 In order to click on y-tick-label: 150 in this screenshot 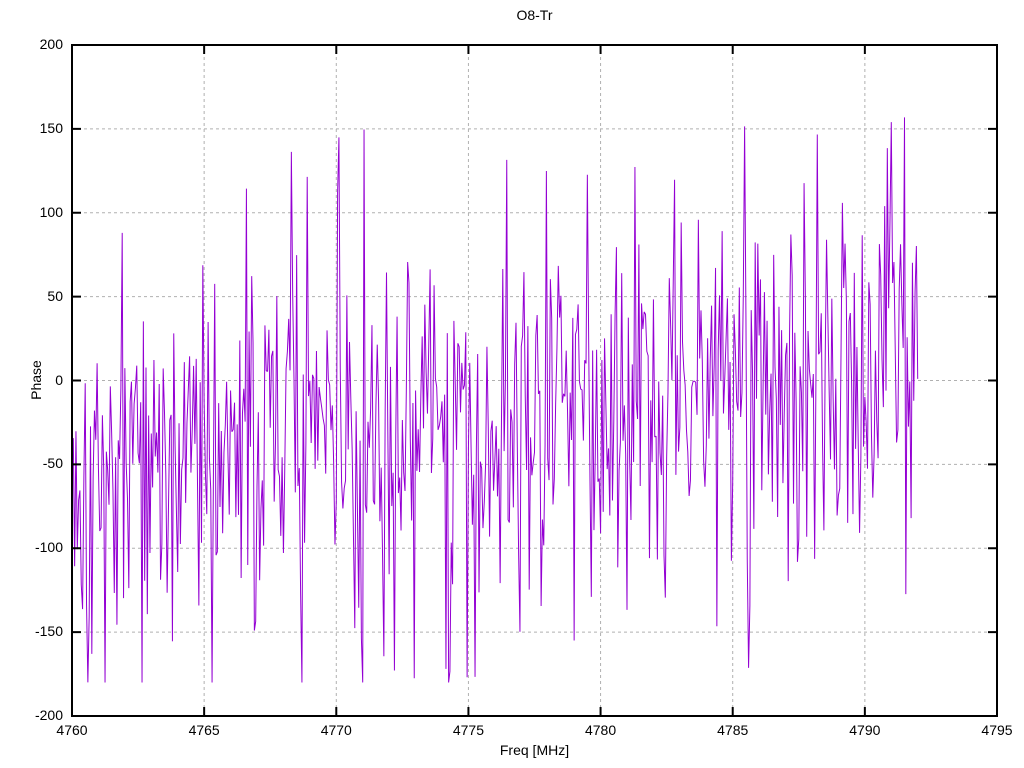, I will do `click(51, 127)`.